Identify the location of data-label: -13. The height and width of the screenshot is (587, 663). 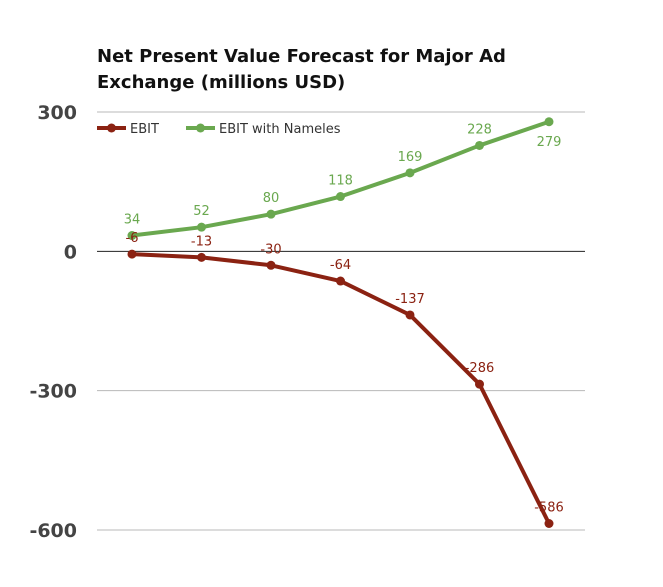
(201, 241).